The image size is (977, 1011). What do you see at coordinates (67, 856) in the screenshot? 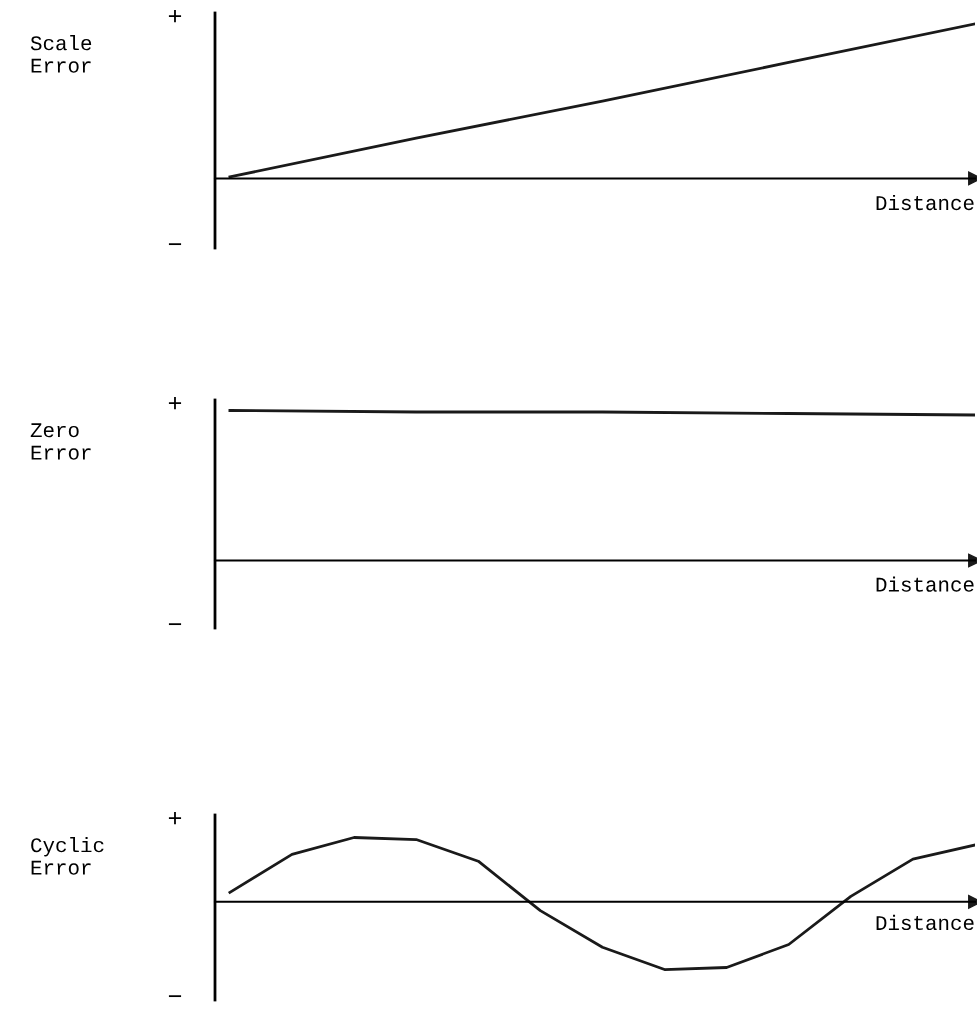
I see `y-axis-title: Cyclic Error` at bounding box center [67, 856].